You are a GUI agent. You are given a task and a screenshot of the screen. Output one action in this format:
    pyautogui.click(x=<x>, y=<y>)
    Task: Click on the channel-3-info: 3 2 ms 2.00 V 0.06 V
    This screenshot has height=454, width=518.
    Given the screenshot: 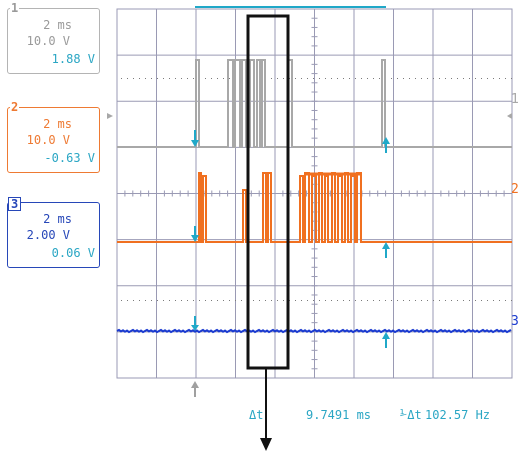 What is the action you would take?
    pyautogui.click(x=53, y=232)
    